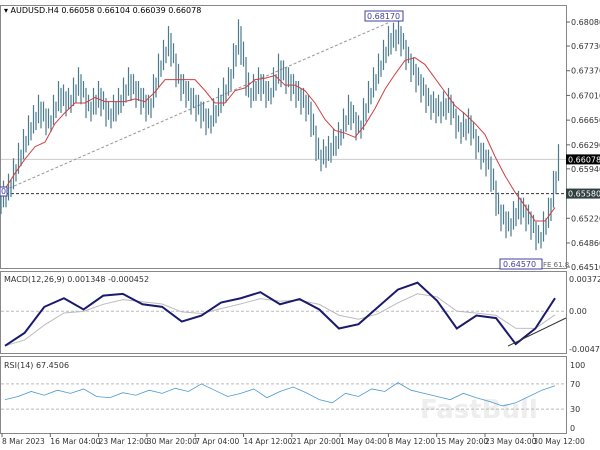 The image size is (600, 450). What do you see at coordinates (363, 441) in the screenshot?
I see `x-tick-label: 1 May 04:00` at bounding box center [363, 441].